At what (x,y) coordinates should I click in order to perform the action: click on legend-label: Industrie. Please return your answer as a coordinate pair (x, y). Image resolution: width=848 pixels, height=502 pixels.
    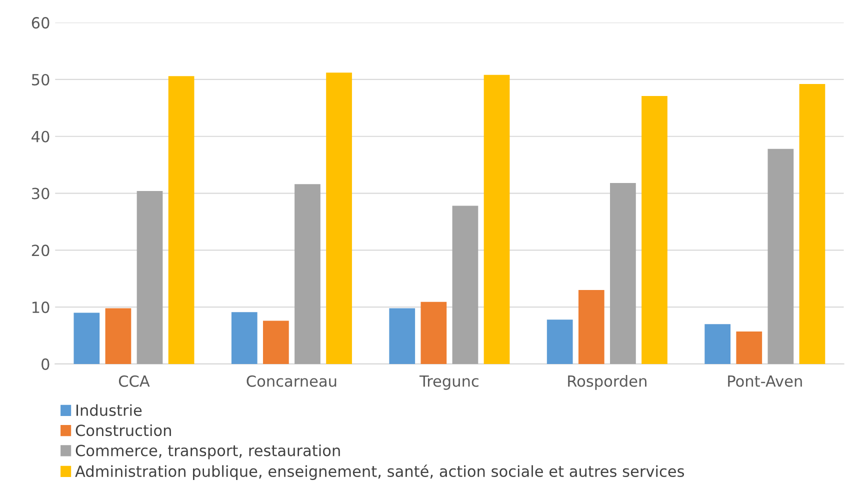
    Looking at the image, I should click on (109, 410).